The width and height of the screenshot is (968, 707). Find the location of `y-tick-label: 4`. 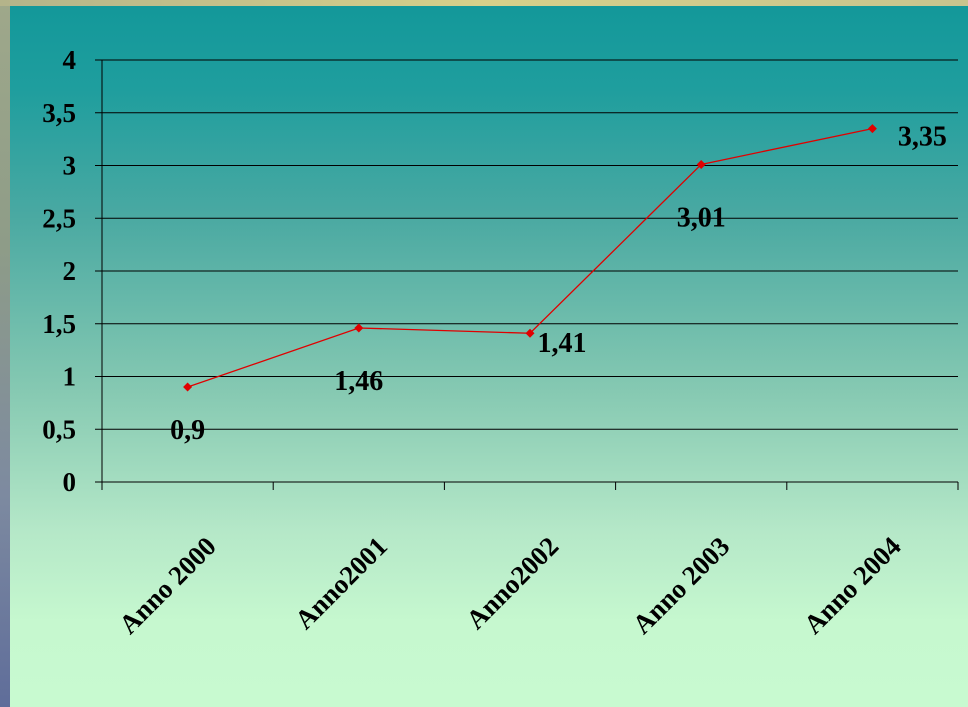

y-tick-label: 4 is located at coordinates (70, 60).